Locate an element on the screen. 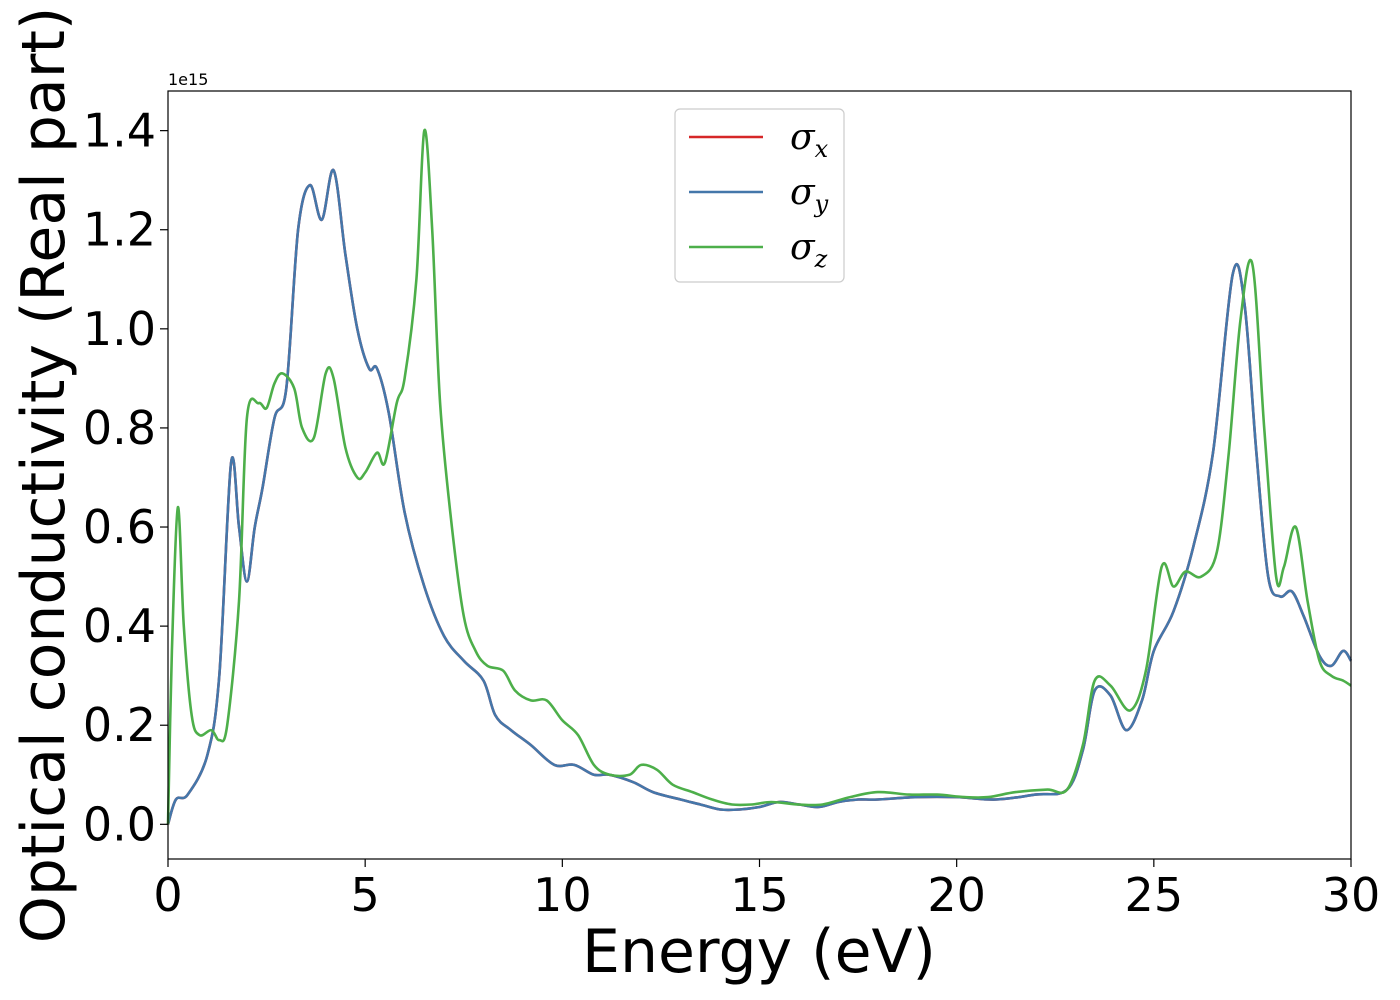 The height and width of the screenshot is (1000, 1400). legend-label-x: σx is located at coordinates (809, 140).